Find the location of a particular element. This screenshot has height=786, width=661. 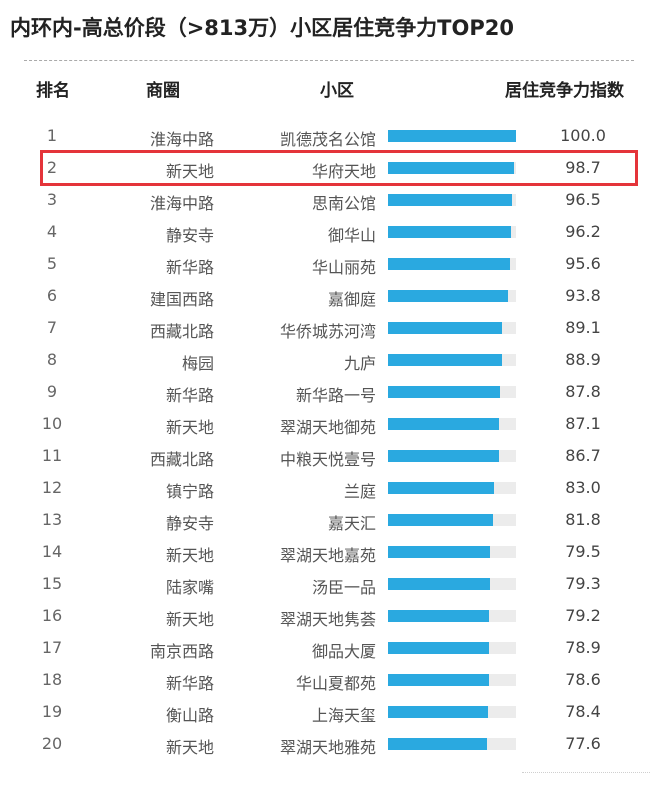

district-label: 淮海中路 is located at coordinates (181, 203).